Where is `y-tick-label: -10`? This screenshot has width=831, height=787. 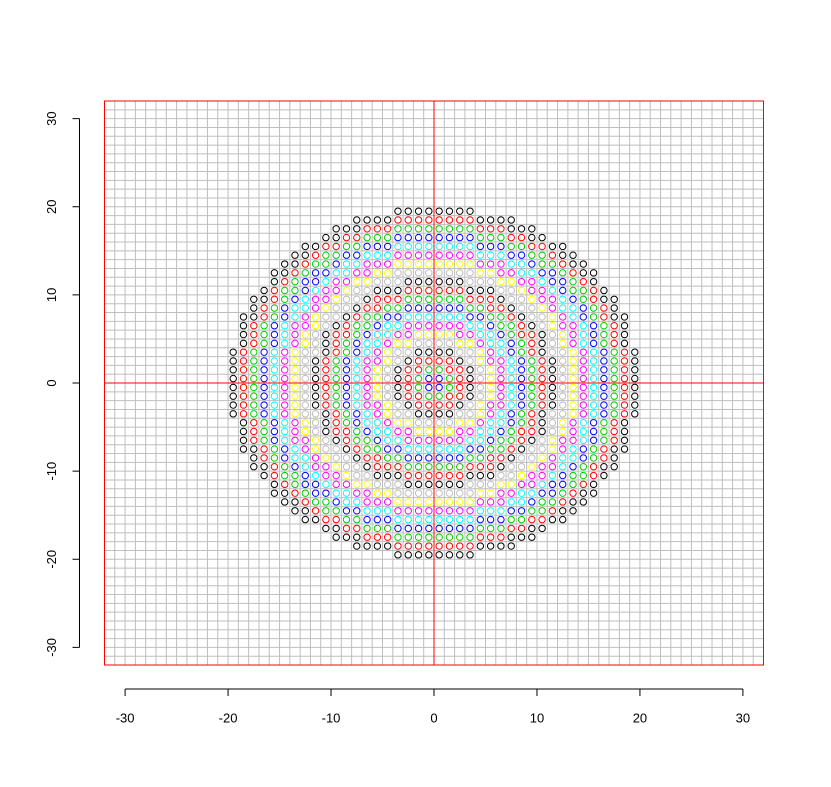
y-tick-label: -10 is located at coordinates (51, 471).